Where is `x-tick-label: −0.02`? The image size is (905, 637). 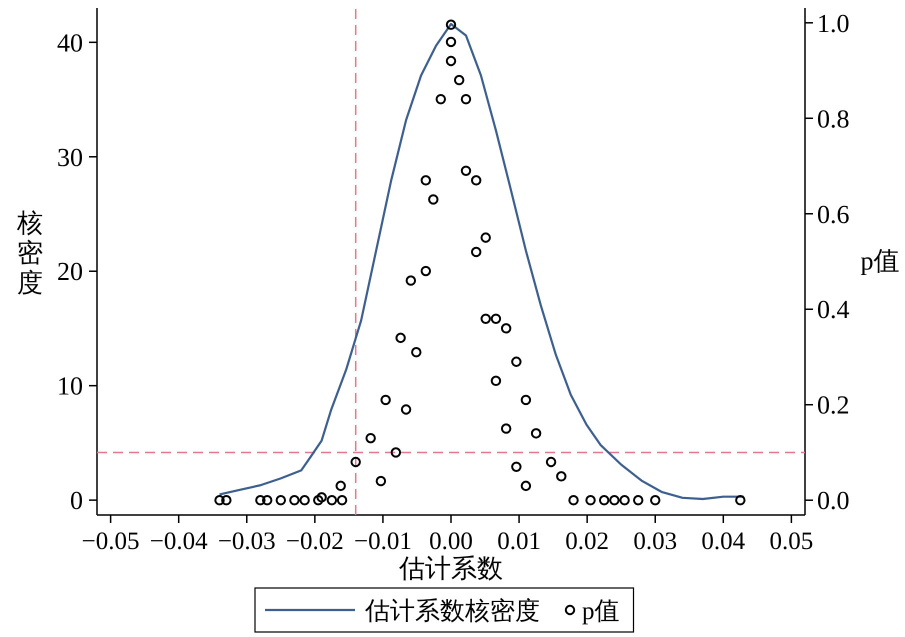 x-tick-label: −0.02 is located at coordinates (315, 541).